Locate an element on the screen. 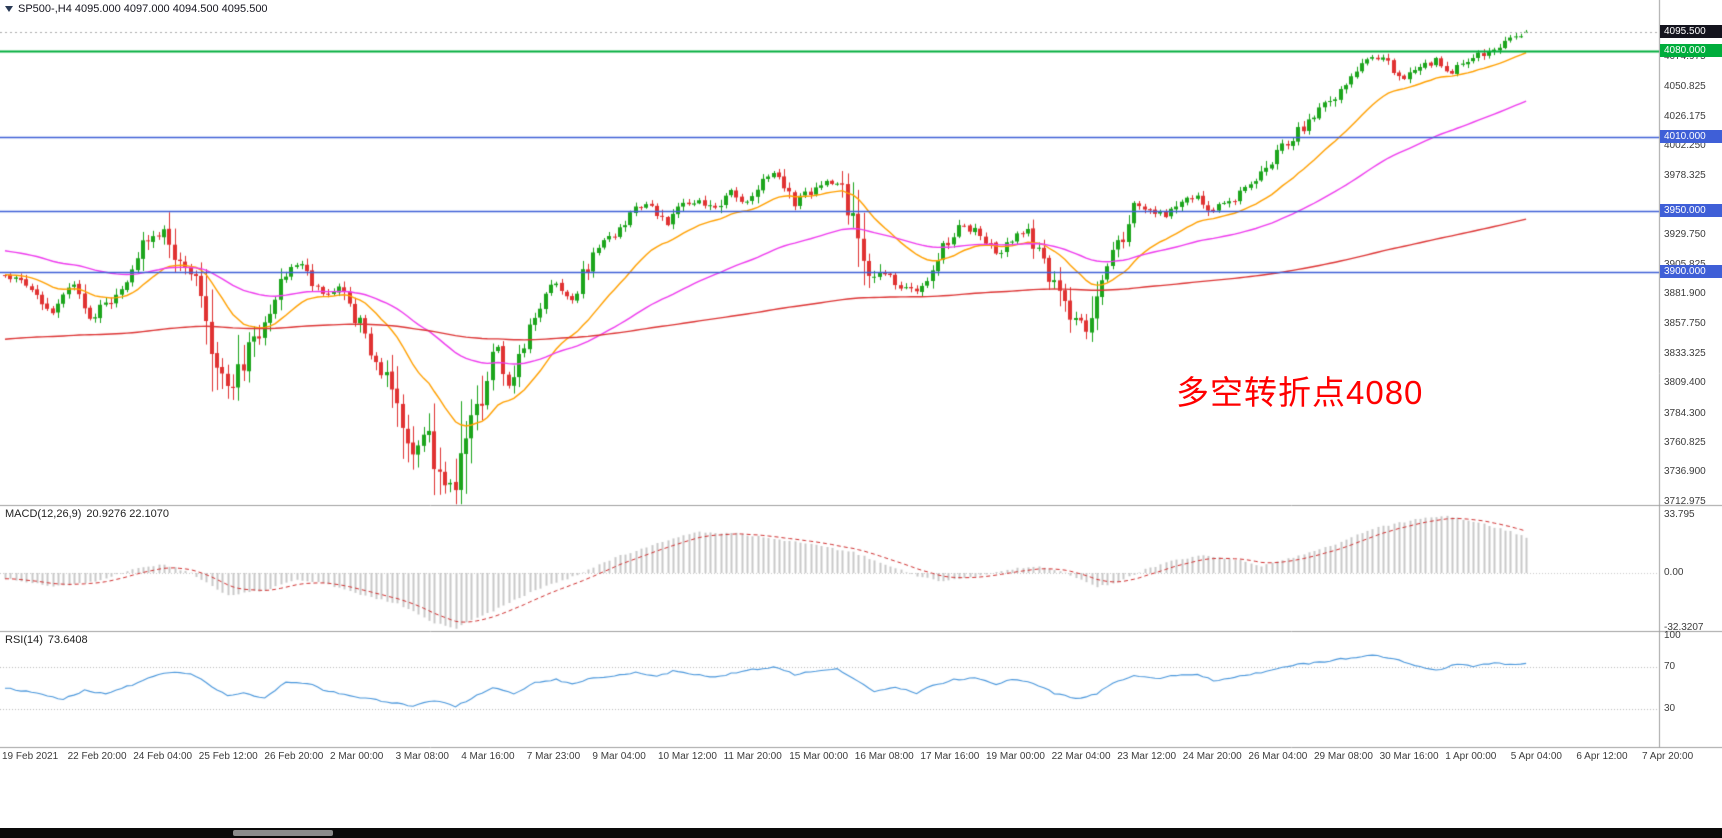 The width and height of the screenshot is (1722, 838). time-label: 6 Apr 12:00 is located at coordinates (1602, 756).